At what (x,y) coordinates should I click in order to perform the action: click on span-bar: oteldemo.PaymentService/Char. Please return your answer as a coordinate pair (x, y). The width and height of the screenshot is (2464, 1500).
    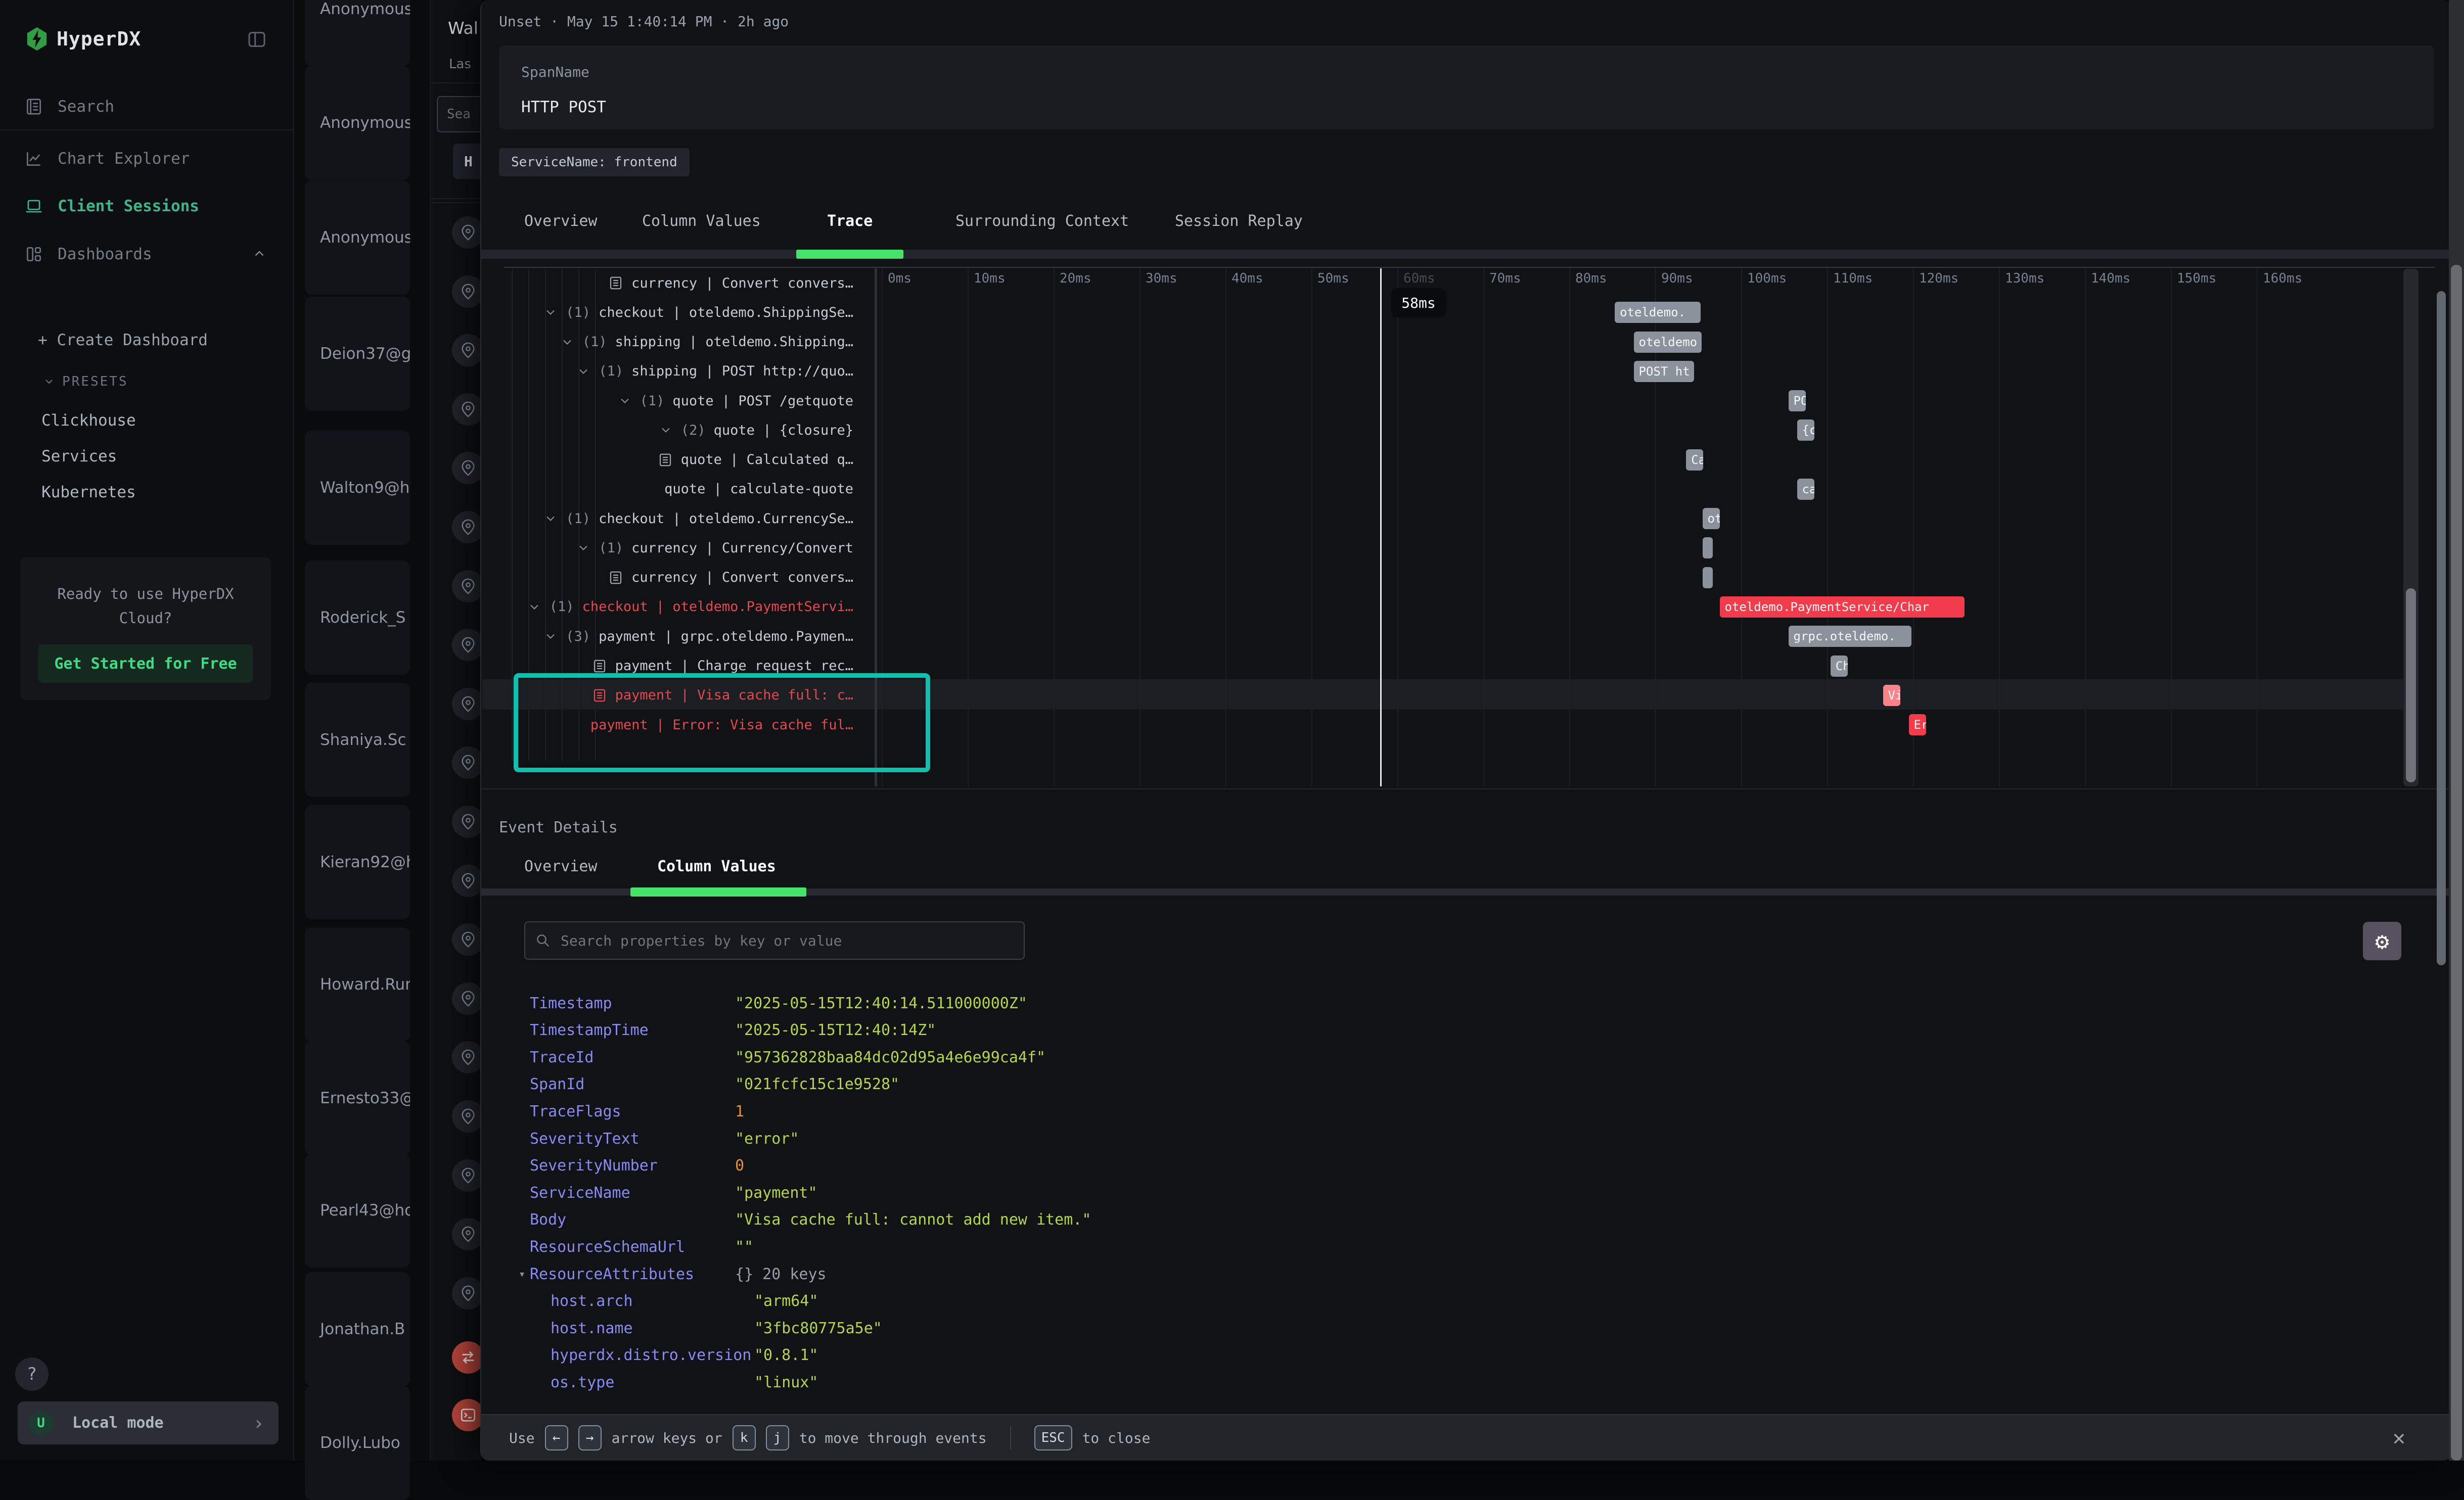
    Looking at the image, I should click on (1842, 607).